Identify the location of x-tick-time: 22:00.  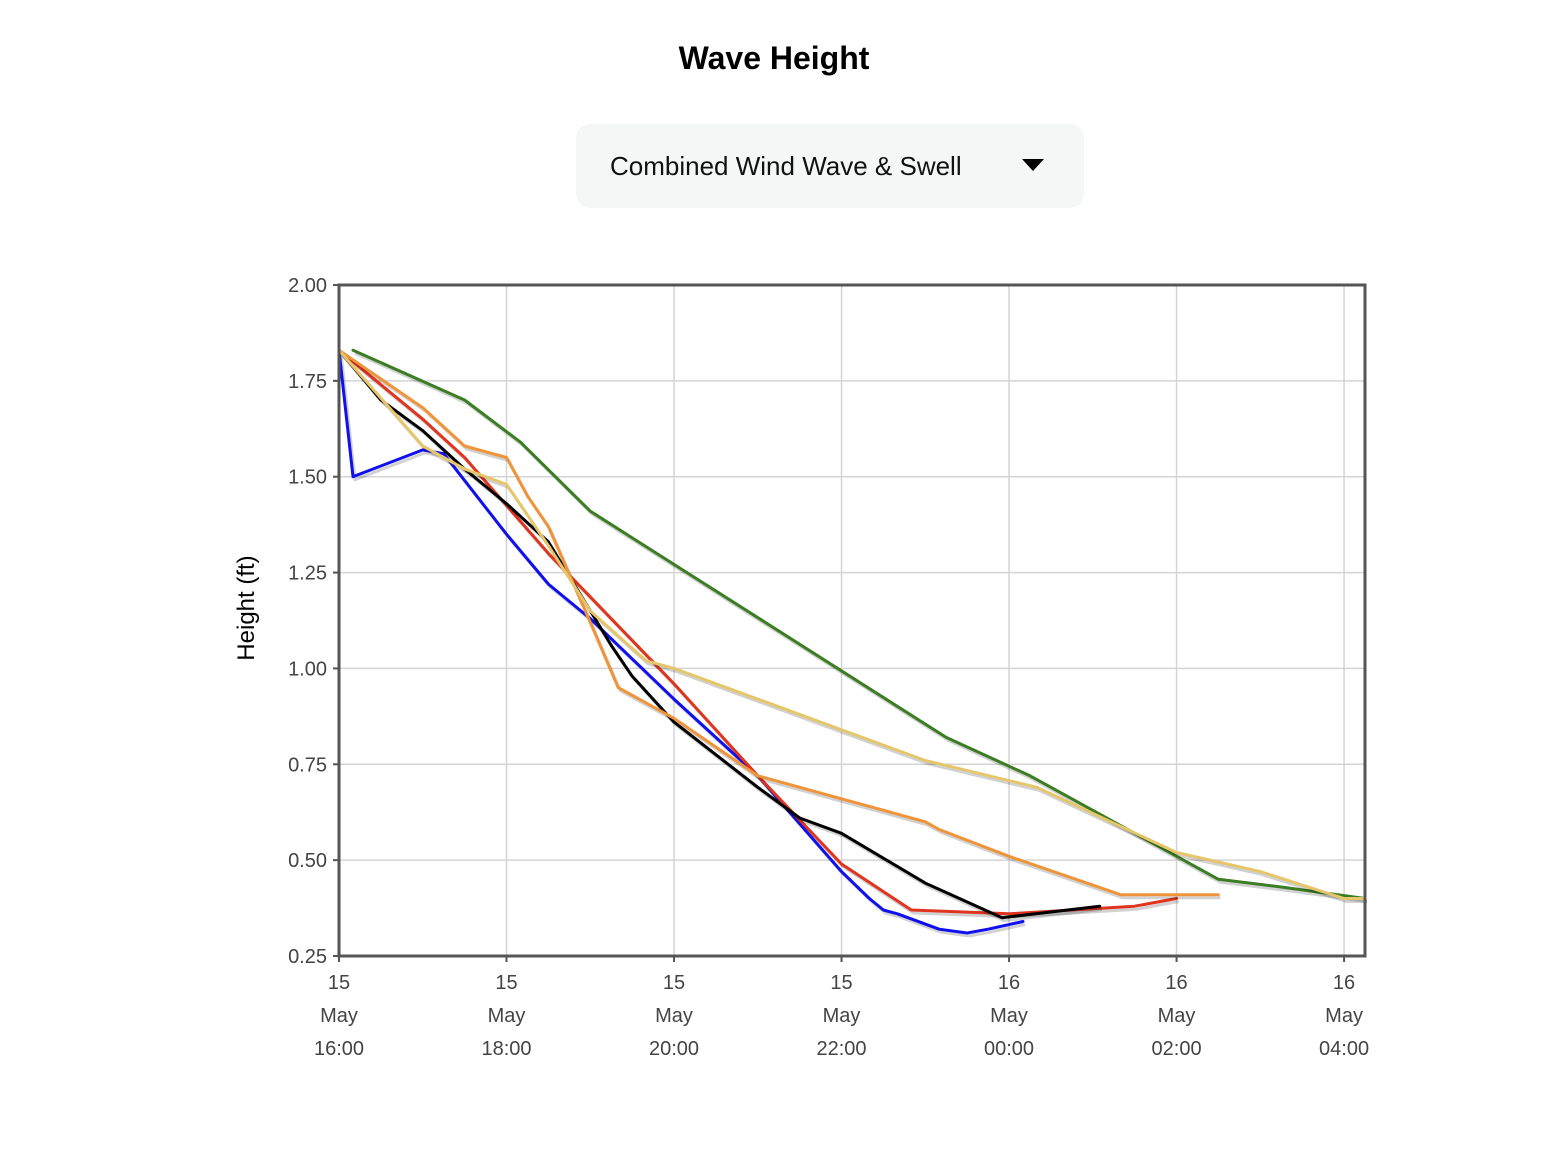
(841, 1049).